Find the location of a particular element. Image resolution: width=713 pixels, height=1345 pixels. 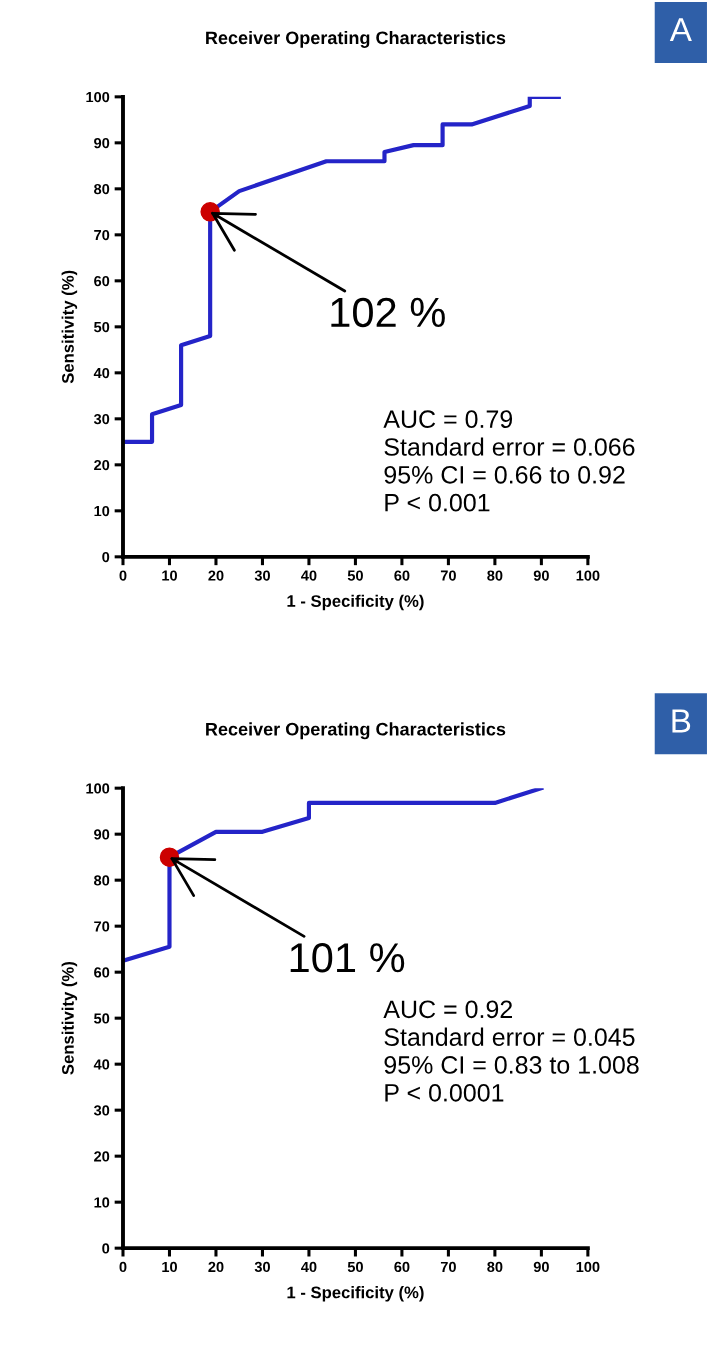

text: A is located at coordinates (680, 30).